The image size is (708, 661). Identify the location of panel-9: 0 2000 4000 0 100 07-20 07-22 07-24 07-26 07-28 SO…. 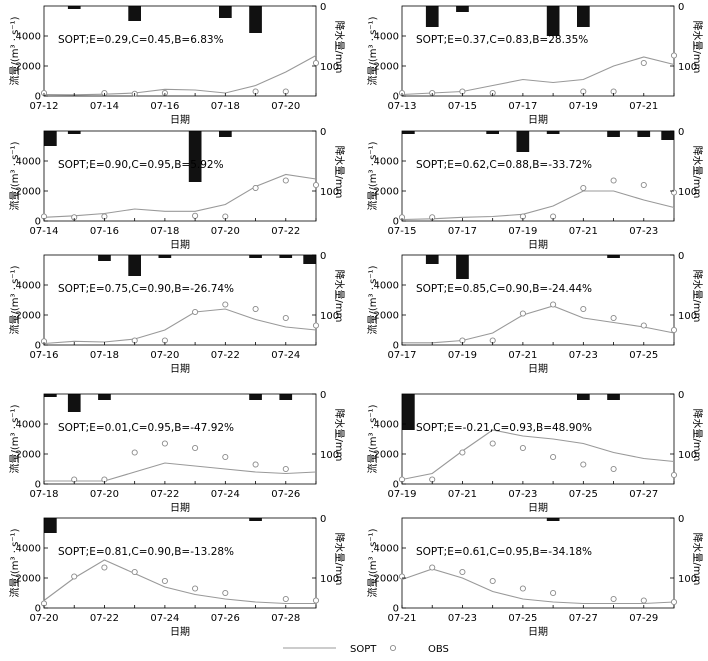
(177, 576).